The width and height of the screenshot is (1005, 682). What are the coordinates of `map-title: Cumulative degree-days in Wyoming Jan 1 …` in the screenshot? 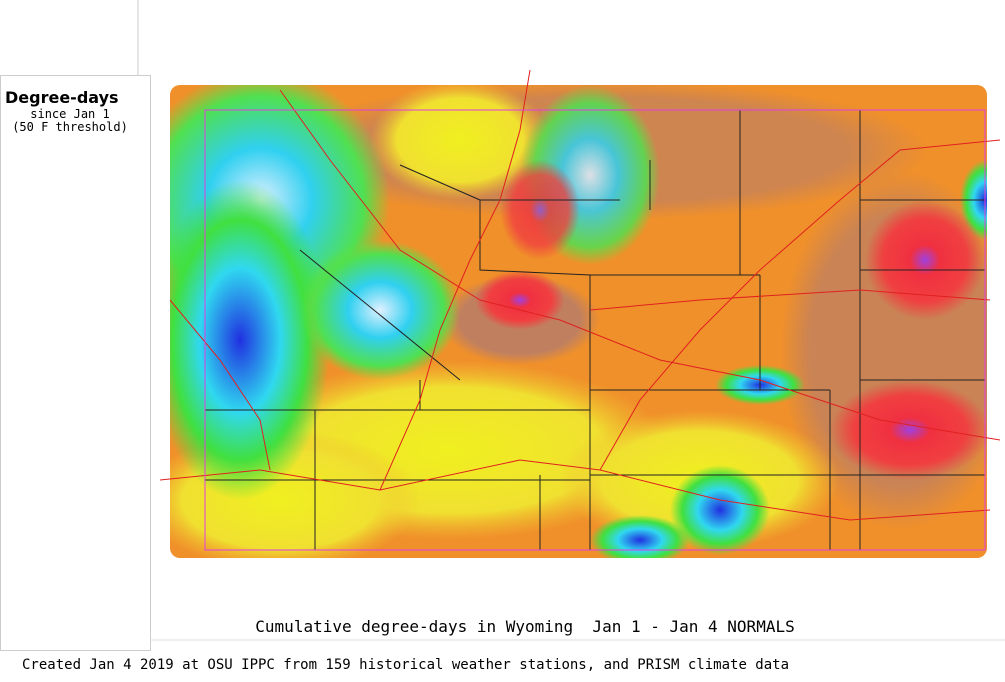 It's located at (524, 626).